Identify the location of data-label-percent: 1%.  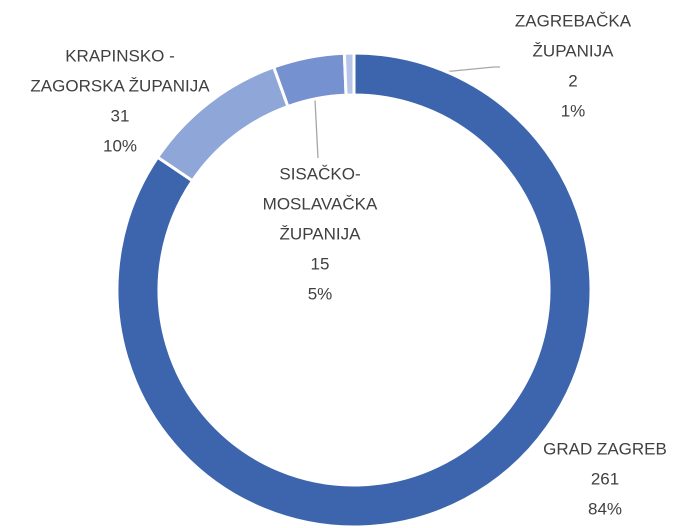
(573, 110).